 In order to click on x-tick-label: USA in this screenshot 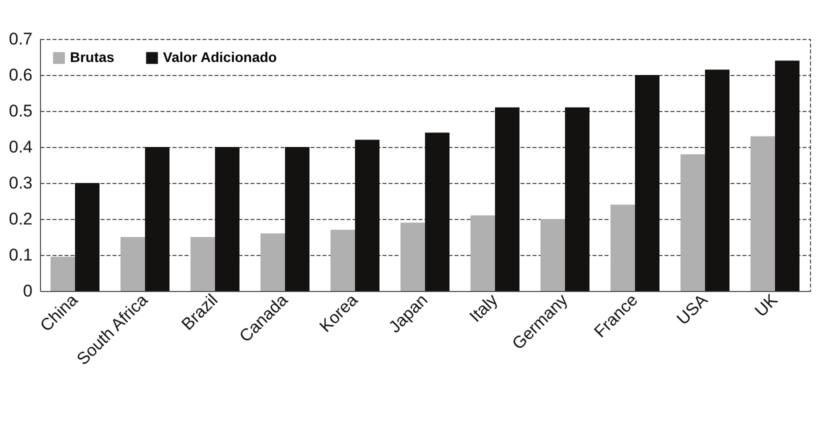, I will do `click(692, 309)`.